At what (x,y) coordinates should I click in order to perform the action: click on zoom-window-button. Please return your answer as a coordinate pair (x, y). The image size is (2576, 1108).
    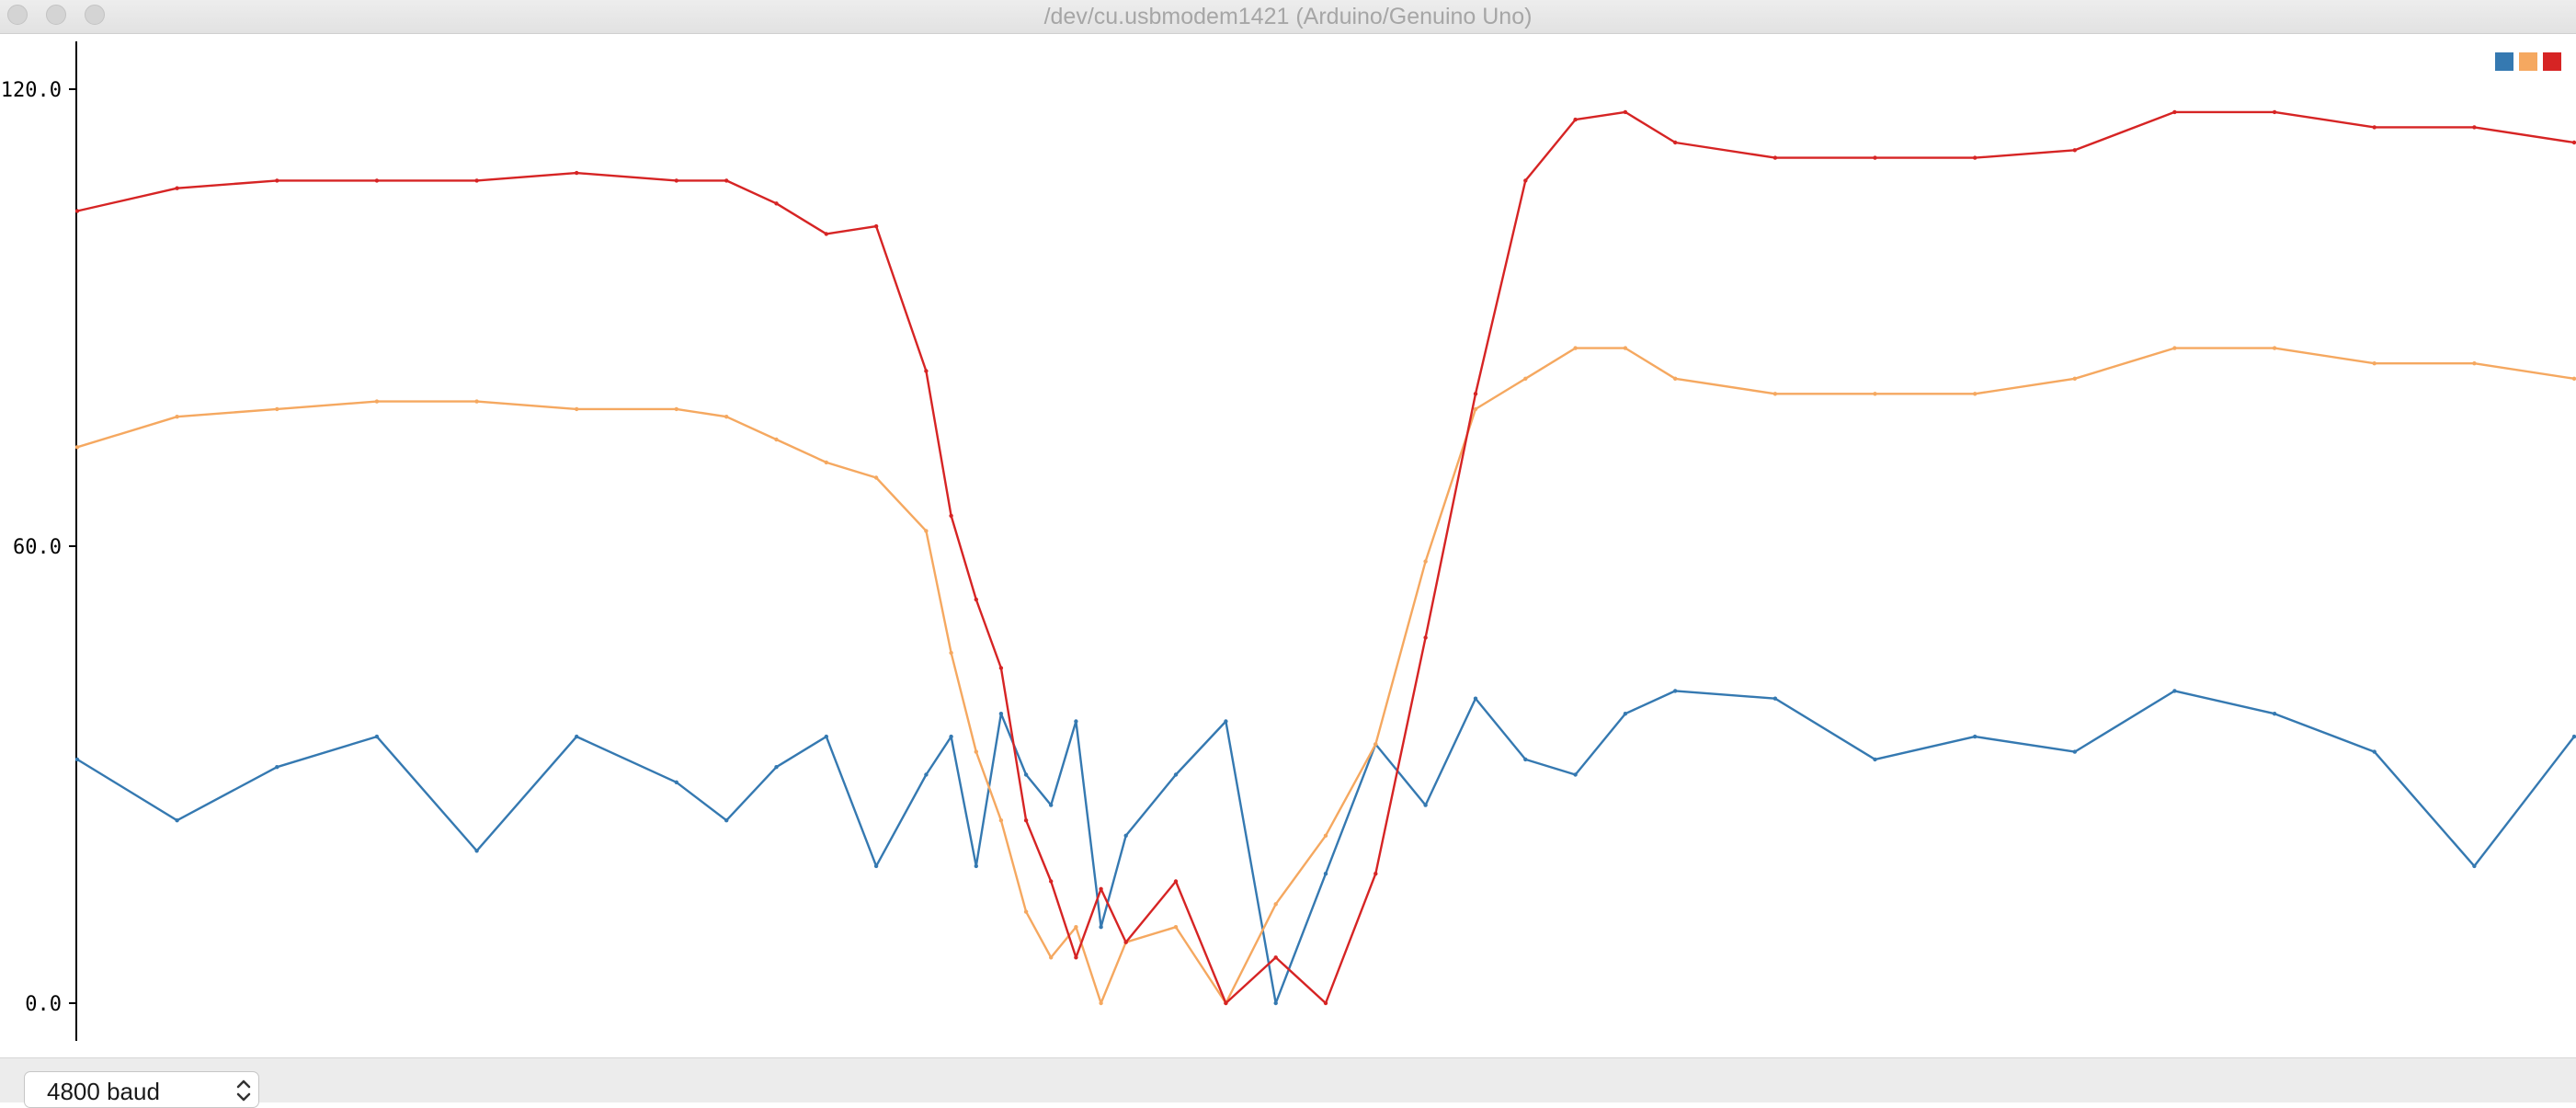
    Looking at the image, I should click on (95, 15).